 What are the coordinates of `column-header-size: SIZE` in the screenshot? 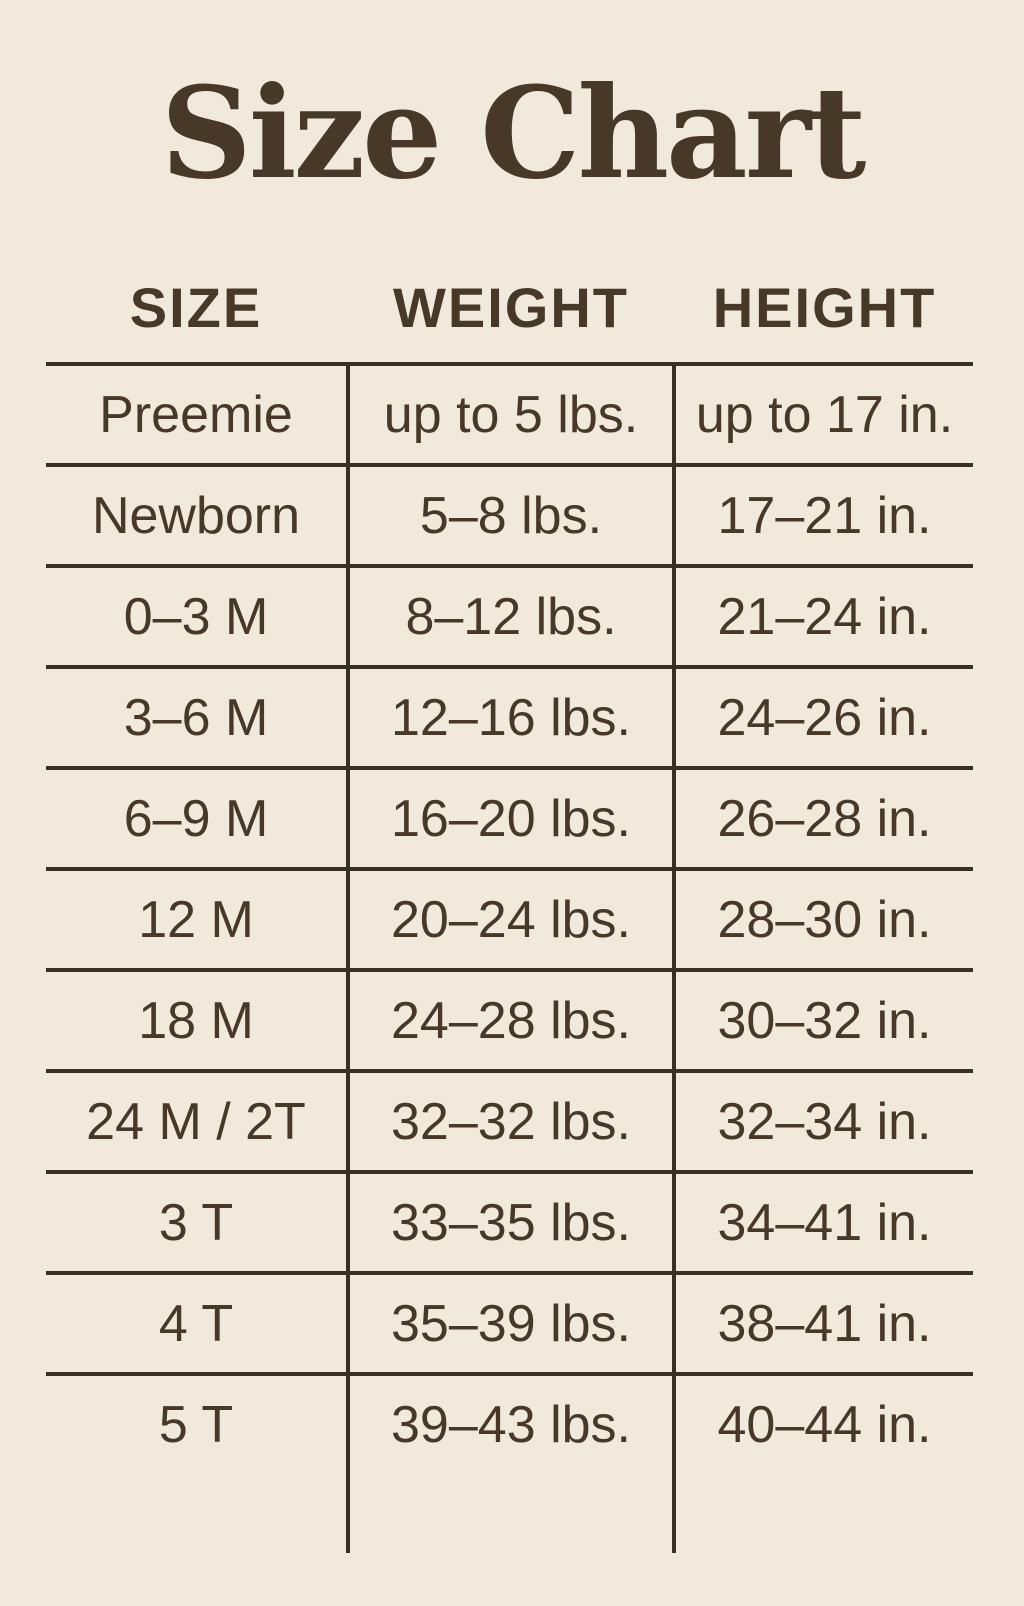 It's located at (196, 307).